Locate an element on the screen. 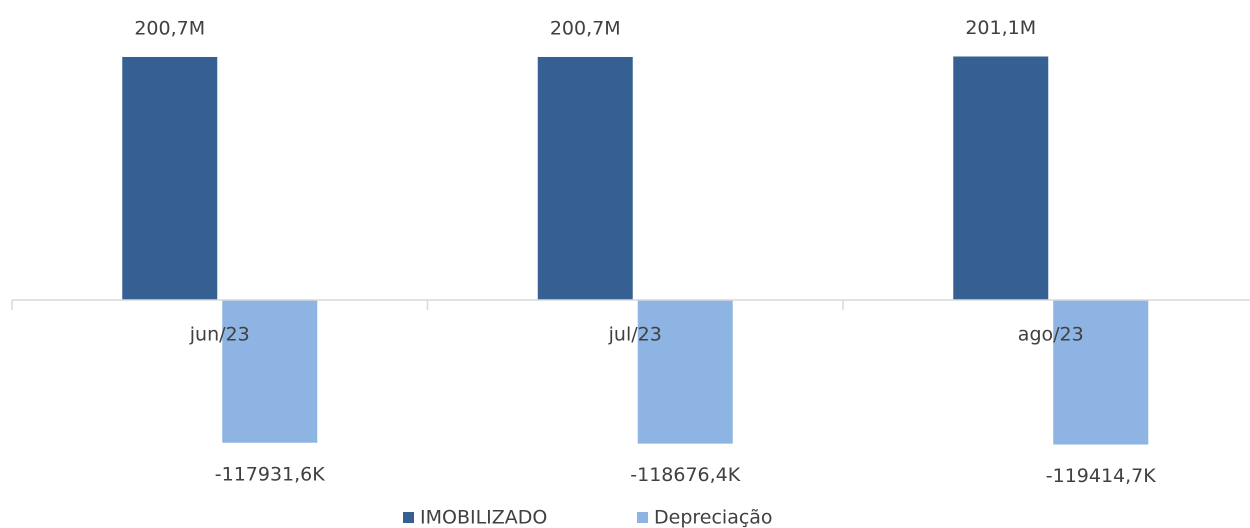  data-label: -119414,7K is located at coordinates (1101, 476).